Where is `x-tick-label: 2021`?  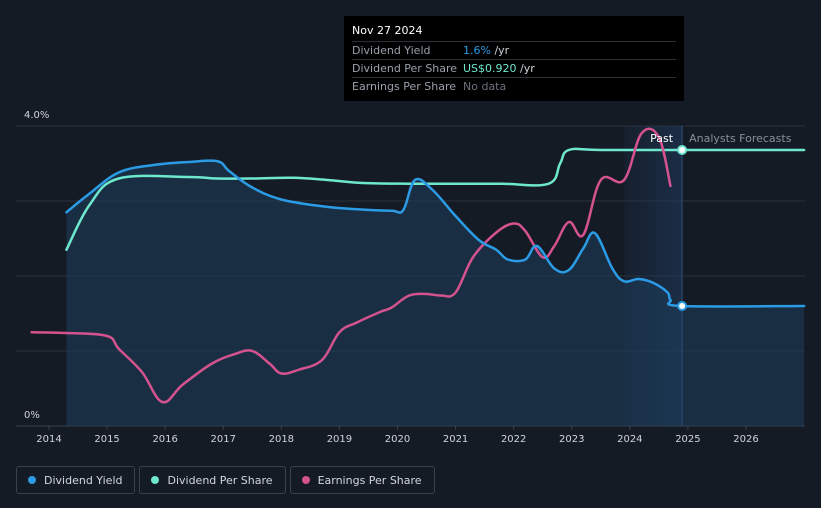
x-tick-label: 2021 is located at coordinates (455, 439).